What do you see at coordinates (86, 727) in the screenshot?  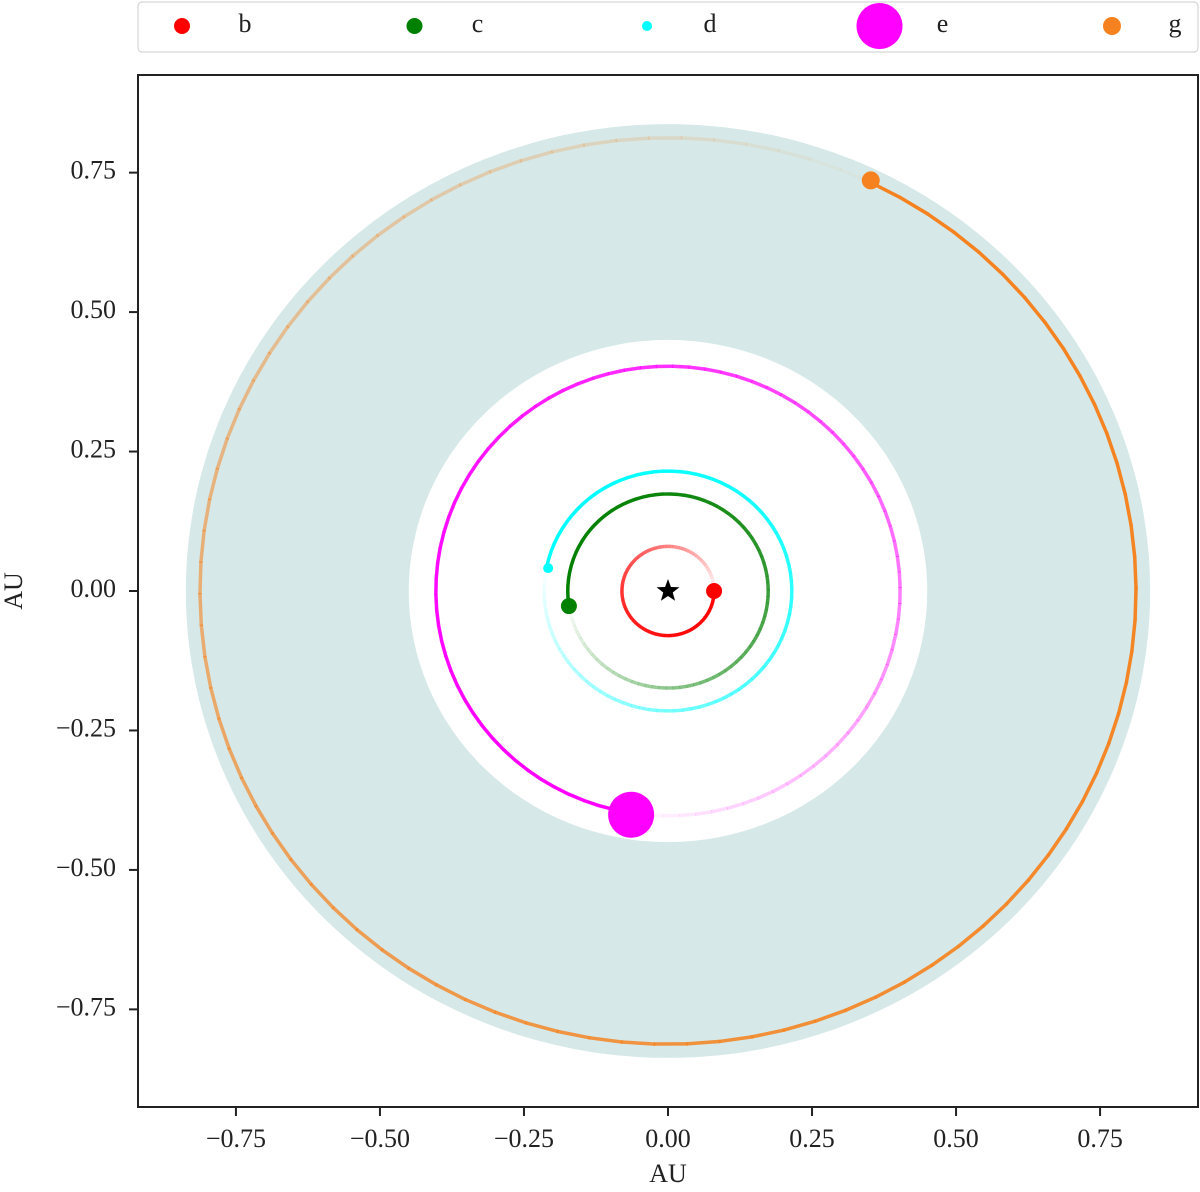 I see `y-tick-label: −0.25` at bounding box center [86, 727].